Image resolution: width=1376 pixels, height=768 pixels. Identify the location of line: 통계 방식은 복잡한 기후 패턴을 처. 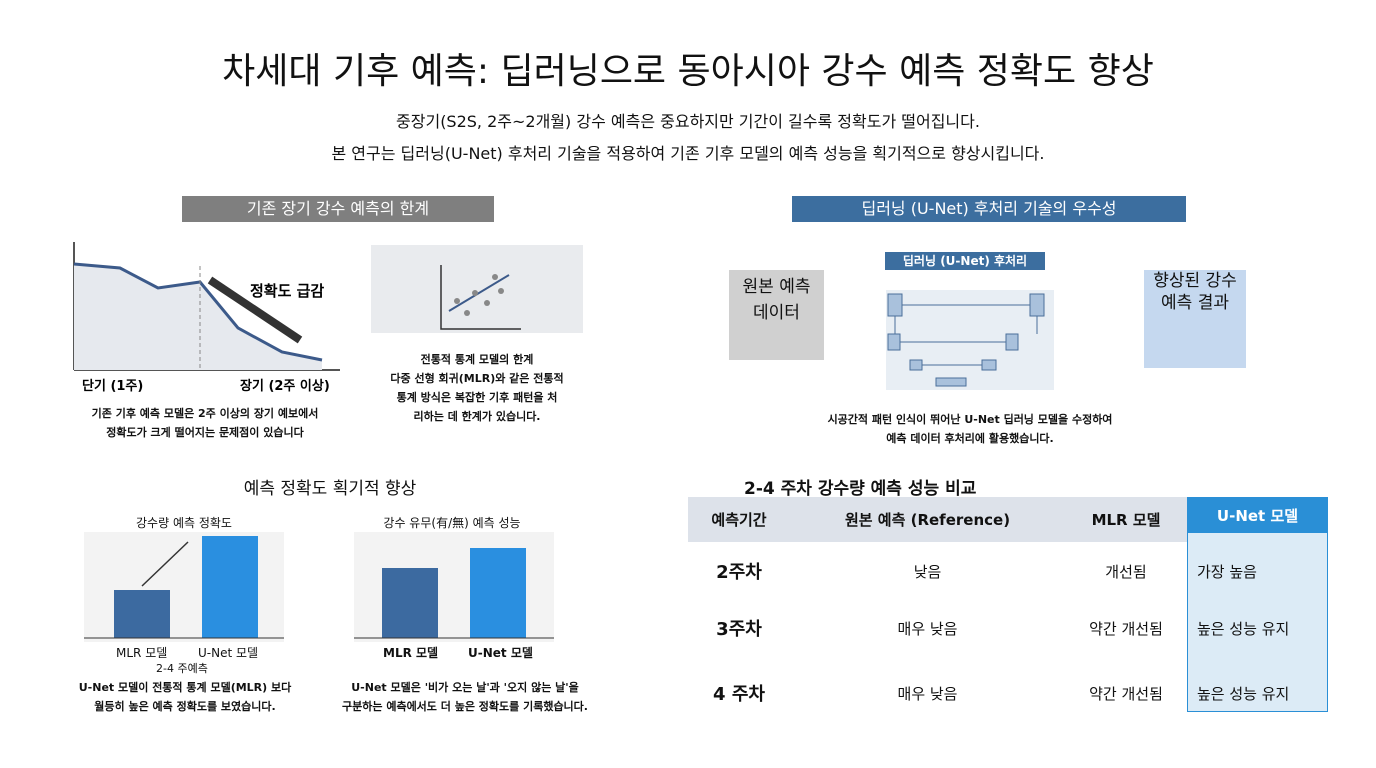
(477, 397).